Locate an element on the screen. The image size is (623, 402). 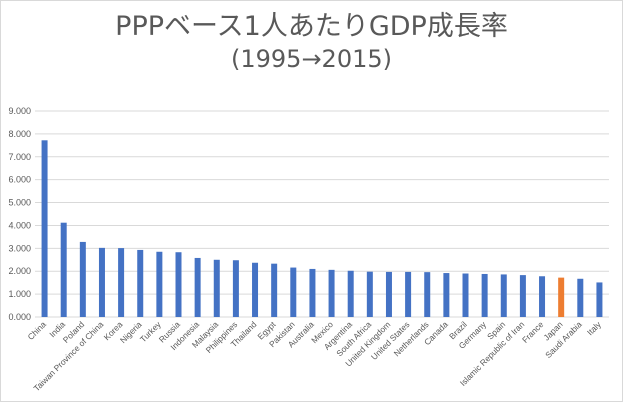
bar-korea is located at coordinates (121, 282).